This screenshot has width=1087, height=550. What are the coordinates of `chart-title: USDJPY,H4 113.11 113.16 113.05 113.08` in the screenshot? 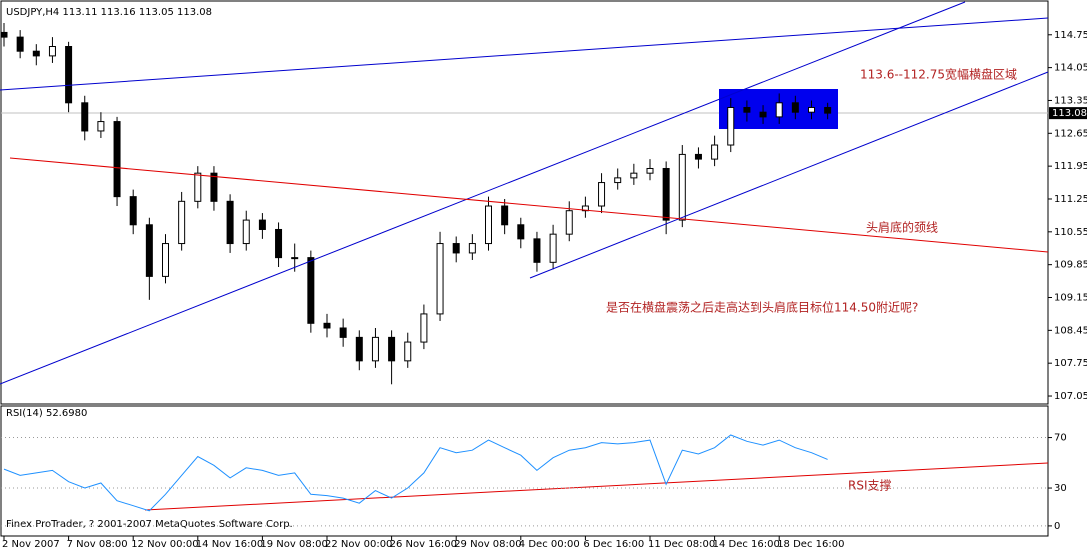 It's located at (109, 12).